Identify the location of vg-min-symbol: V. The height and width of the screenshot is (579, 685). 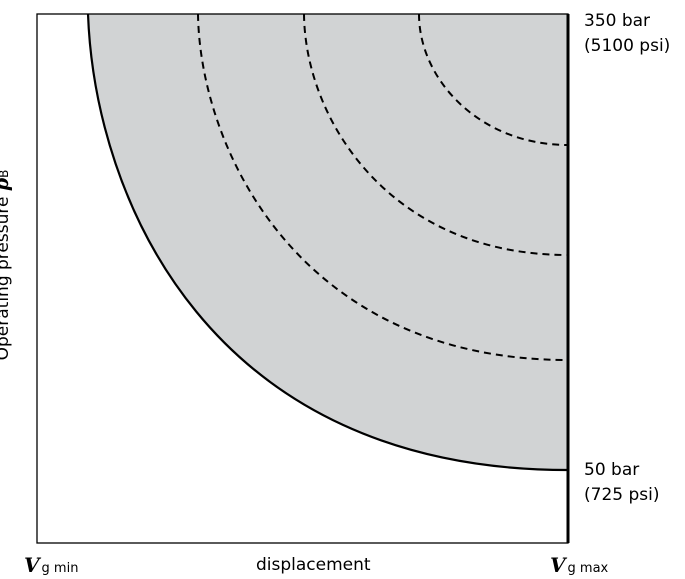
(32, 565).